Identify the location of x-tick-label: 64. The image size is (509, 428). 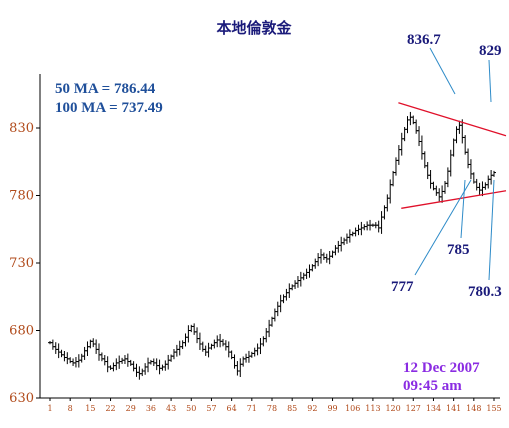
(232, 408).